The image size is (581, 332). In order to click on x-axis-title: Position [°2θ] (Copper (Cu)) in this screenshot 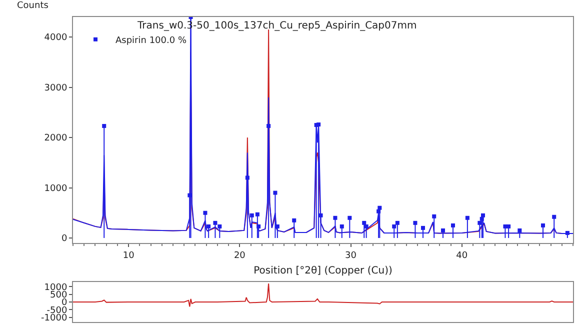, I will do `click(323, 270)`.